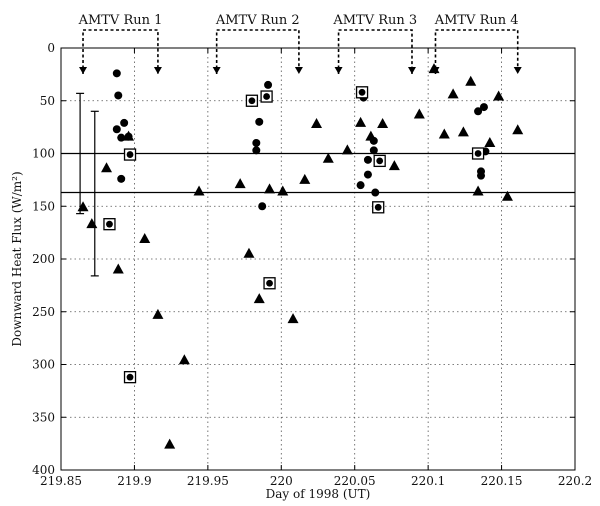 The image size is (600, 506). I want to click on x-tick-label: 220, so click(281, 481).